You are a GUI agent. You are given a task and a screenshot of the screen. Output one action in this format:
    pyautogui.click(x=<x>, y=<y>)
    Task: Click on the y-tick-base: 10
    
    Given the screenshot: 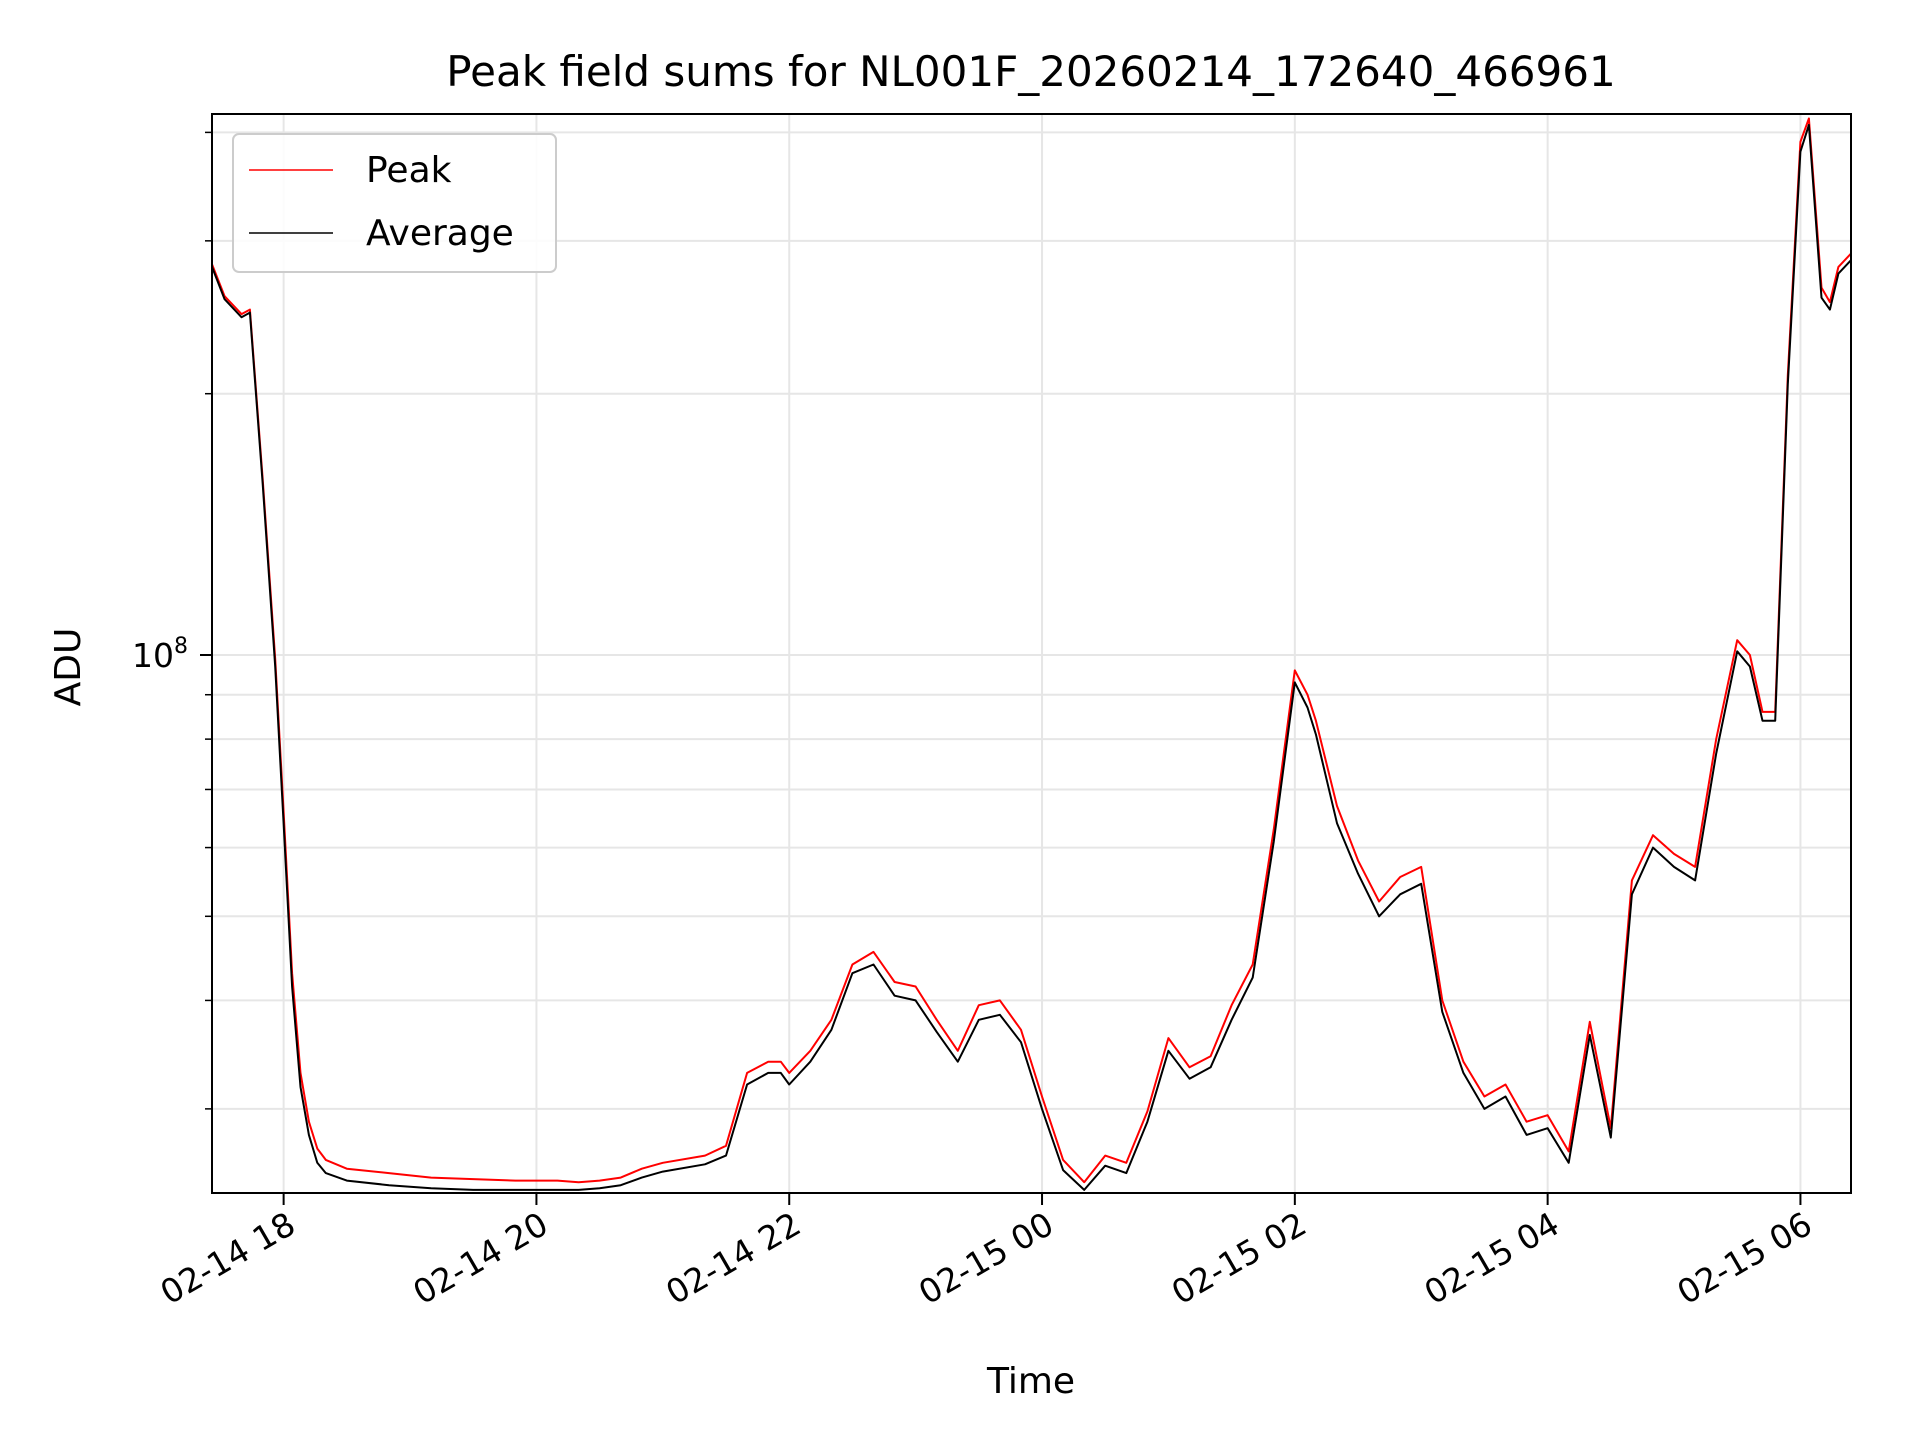 What is the action you would take?
    pyautogui.click(x=153, y=655)
    